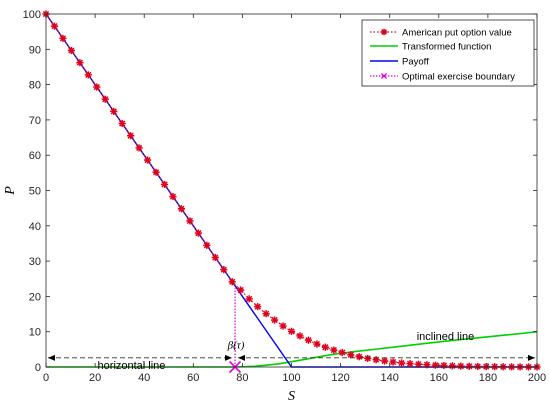  I want to click on legend-label-american-put: American put option value, so click(457, 33).